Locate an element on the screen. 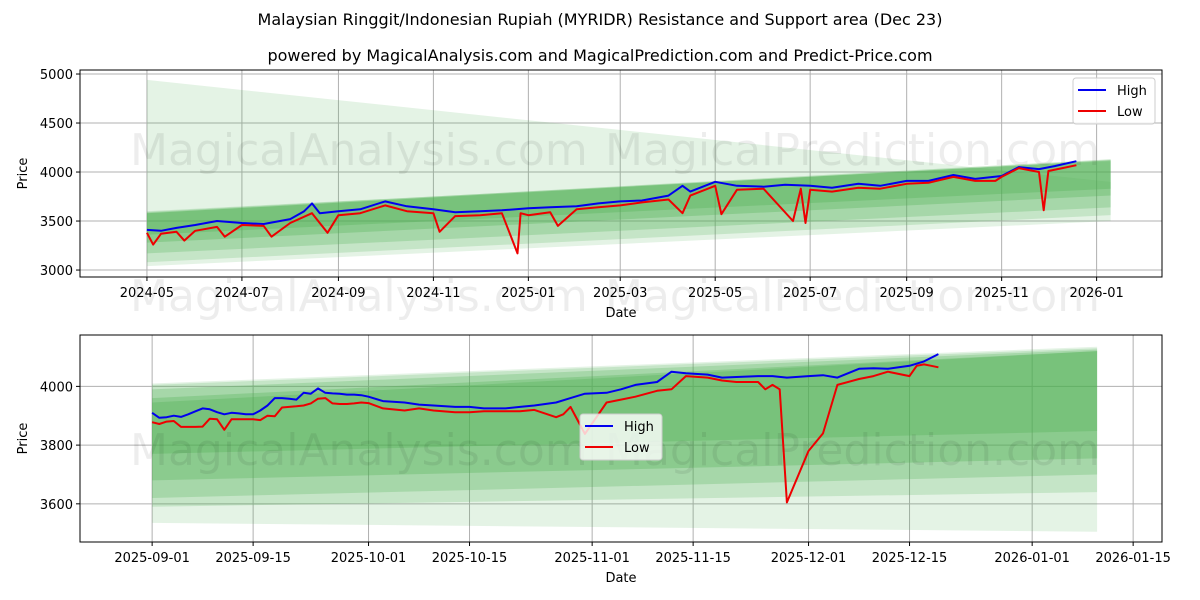 The image size is (1200, 600). x-tick-label: 2025-12-01 is located at coordinates (809, 558).